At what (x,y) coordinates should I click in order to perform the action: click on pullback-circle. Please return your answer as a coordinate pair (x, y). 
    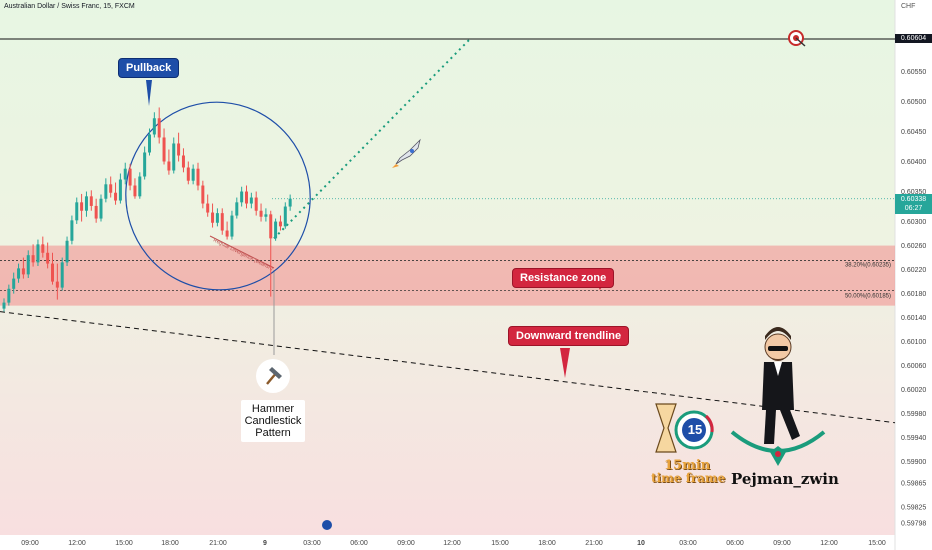
    Looking at the image, I should click on (218, 196).